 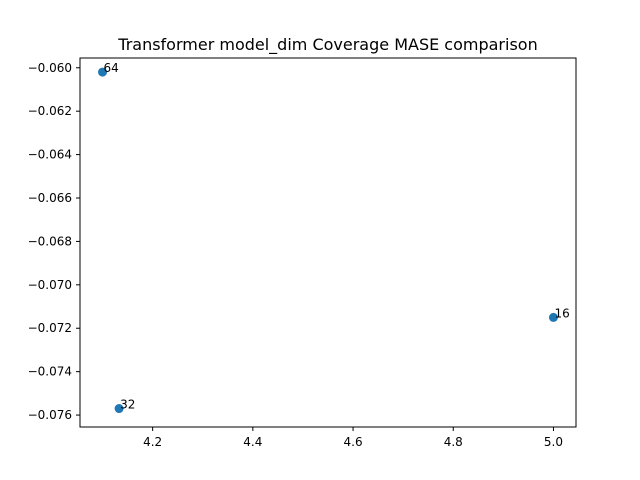 I want to click on x-tick-label: 4.4, so click(x=252, y=442).